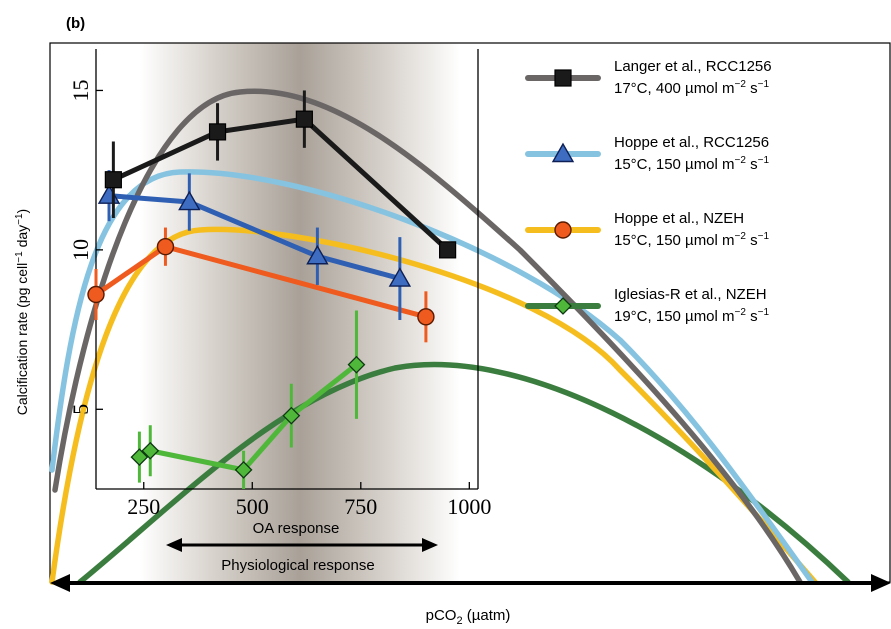 The image size is (891, 629). I want to click on oa-response-label: OA response, so click(296, 528).